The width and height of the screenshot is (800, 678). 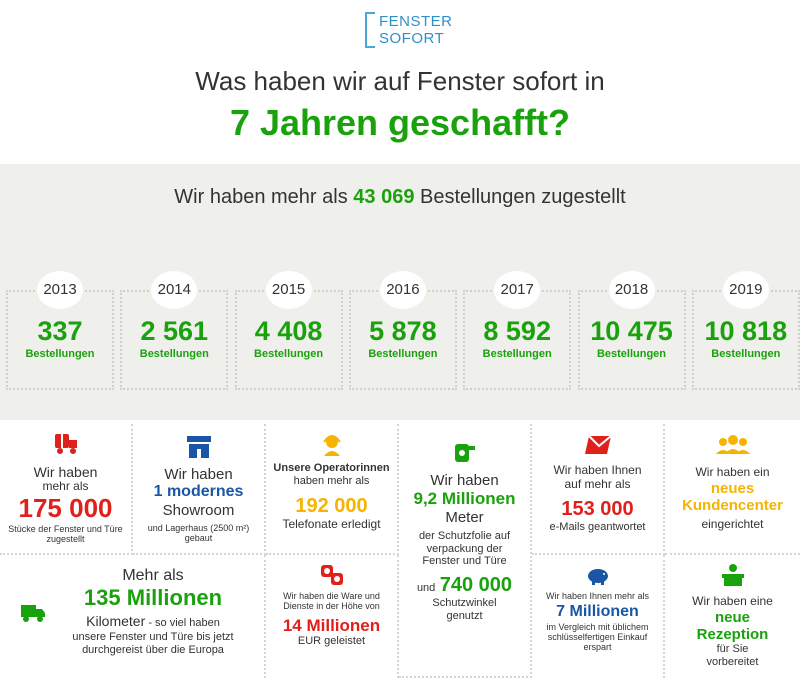 What do you see at coordinates (597, 612) in the screenshot?
I see `savings-amount: 7 Millionen` at bounding box center [597, 612].